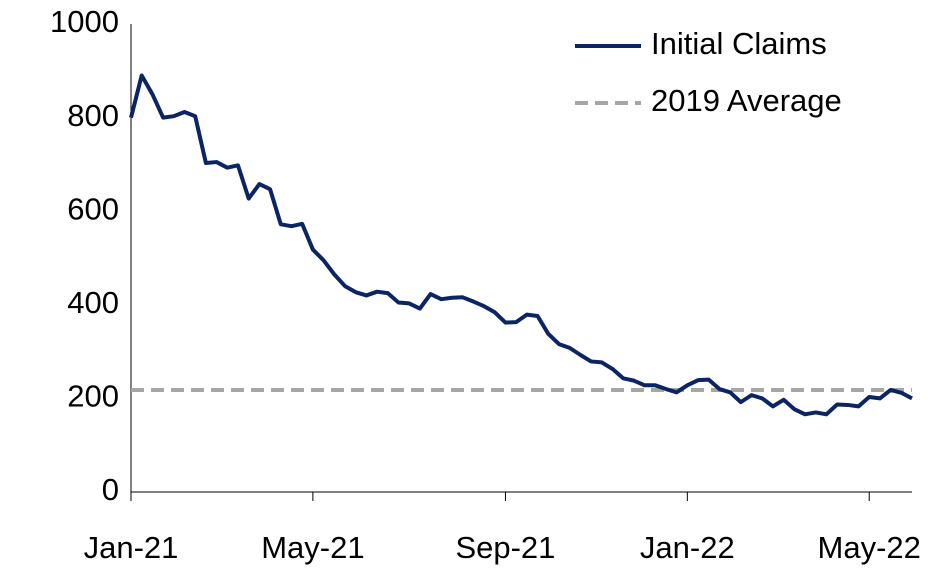 This screenshot has width=937, height=572. I want to click on y-tick-label: 0, so click(110, 489).